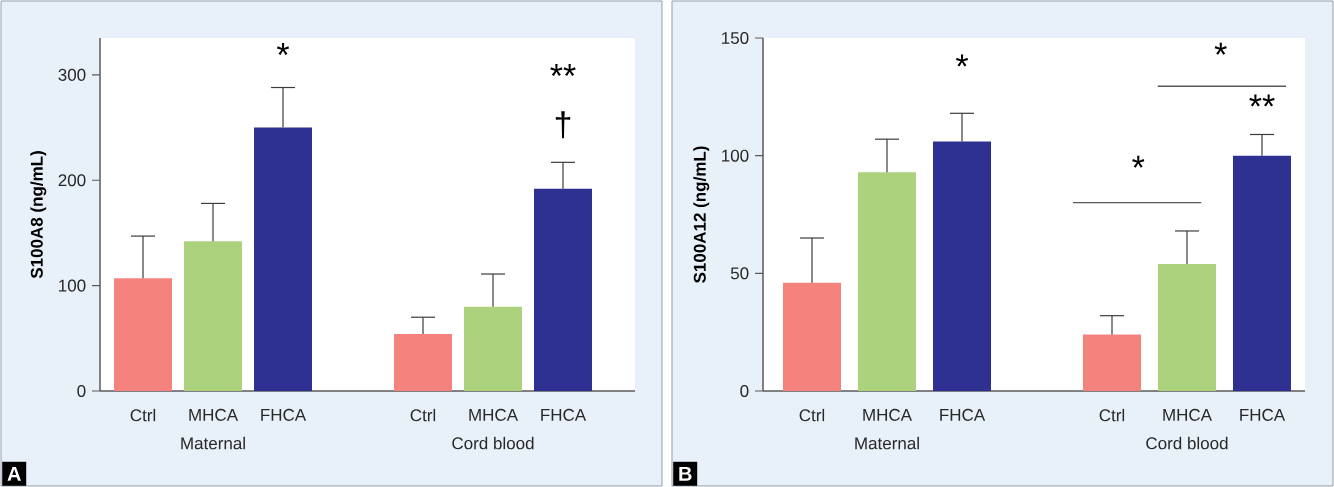 The width and height of the screenshot is (1334, 487). I want to click on y-axis-title: S100A8 (ng/mL), so click(38, 215).